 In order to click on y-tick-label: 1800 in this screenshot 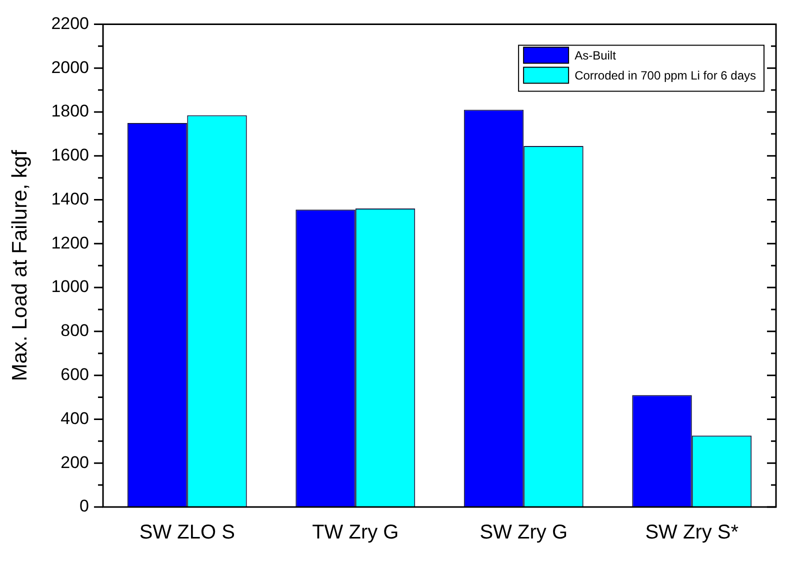, I will do `click(70, 111)`.